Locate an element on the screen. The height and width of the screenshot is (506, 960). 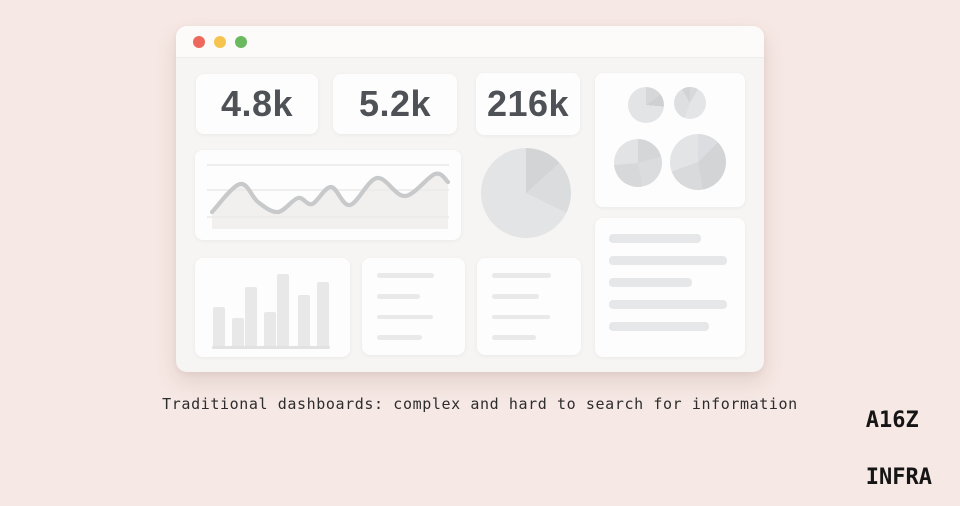
line-chart is located at coordinates (329, 196).